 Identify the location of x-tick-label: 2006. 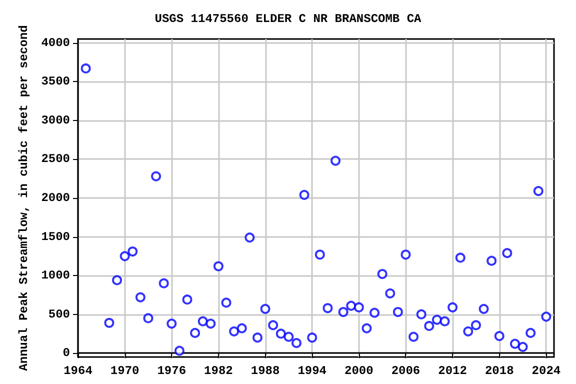
(405, 371).